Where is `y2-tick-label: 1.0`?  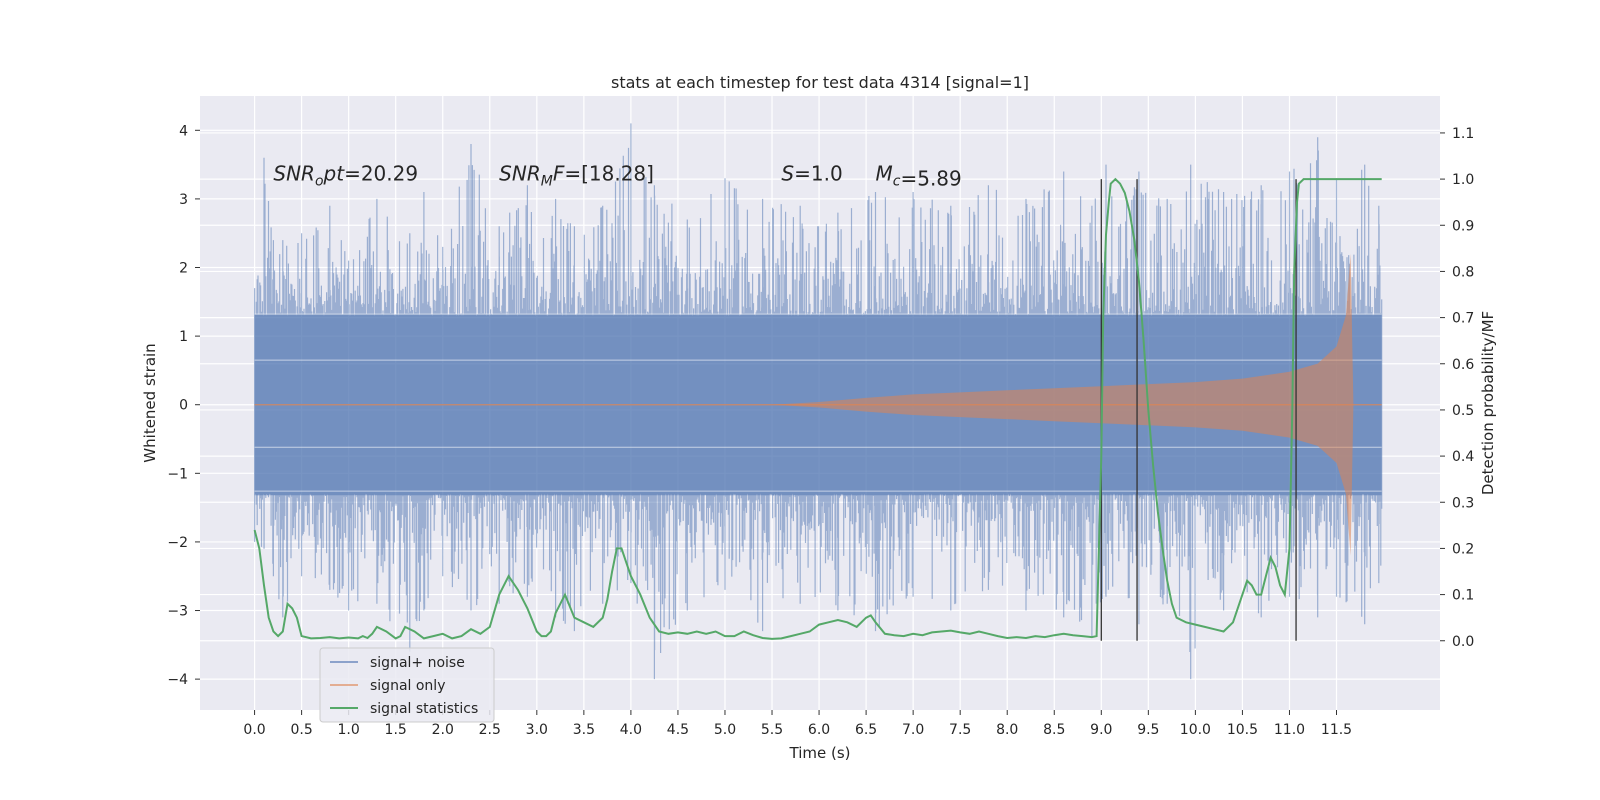
y2-tick-label: 1.0 is located at coordinates (1463, 180).